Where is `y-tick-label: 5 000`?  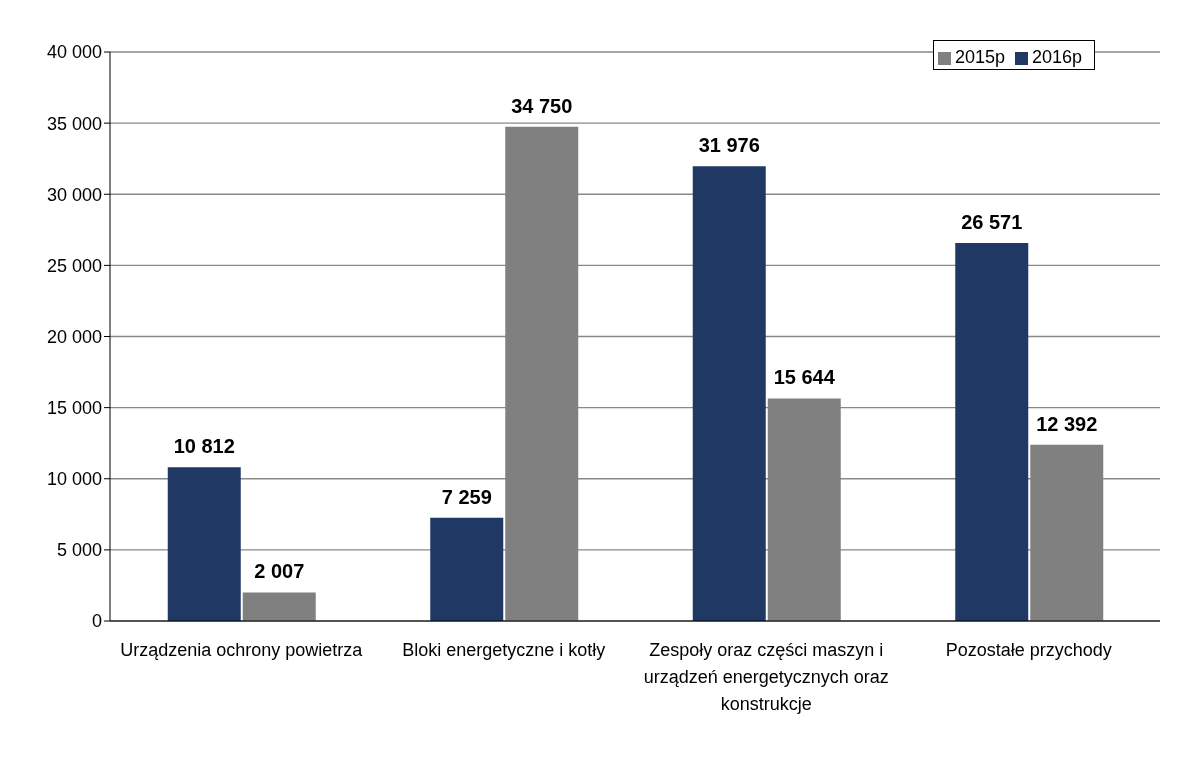
y-tick-label: 5 000 is located at coordinates (79, 550).